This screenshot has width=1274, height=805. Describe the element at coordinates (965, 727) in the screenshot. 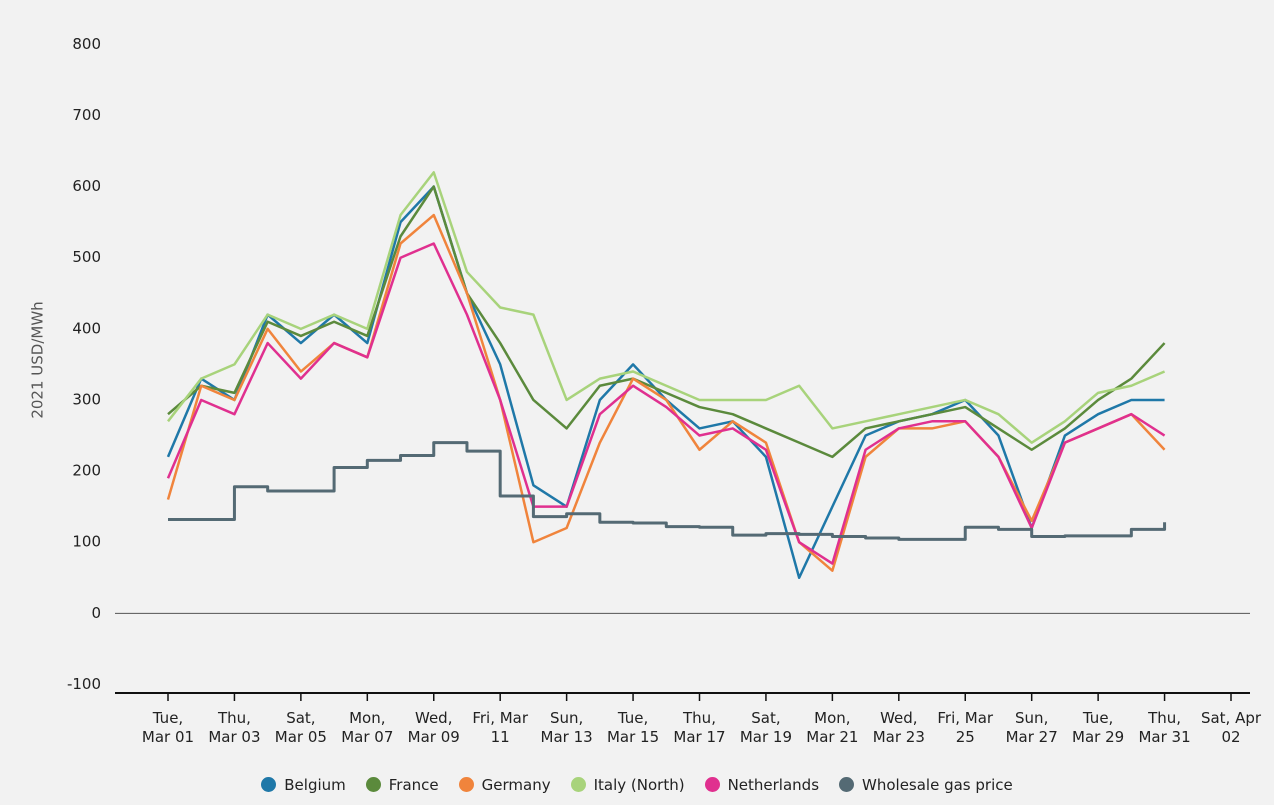

I see `x-tick-label: Fri, Mar 25` at that location.